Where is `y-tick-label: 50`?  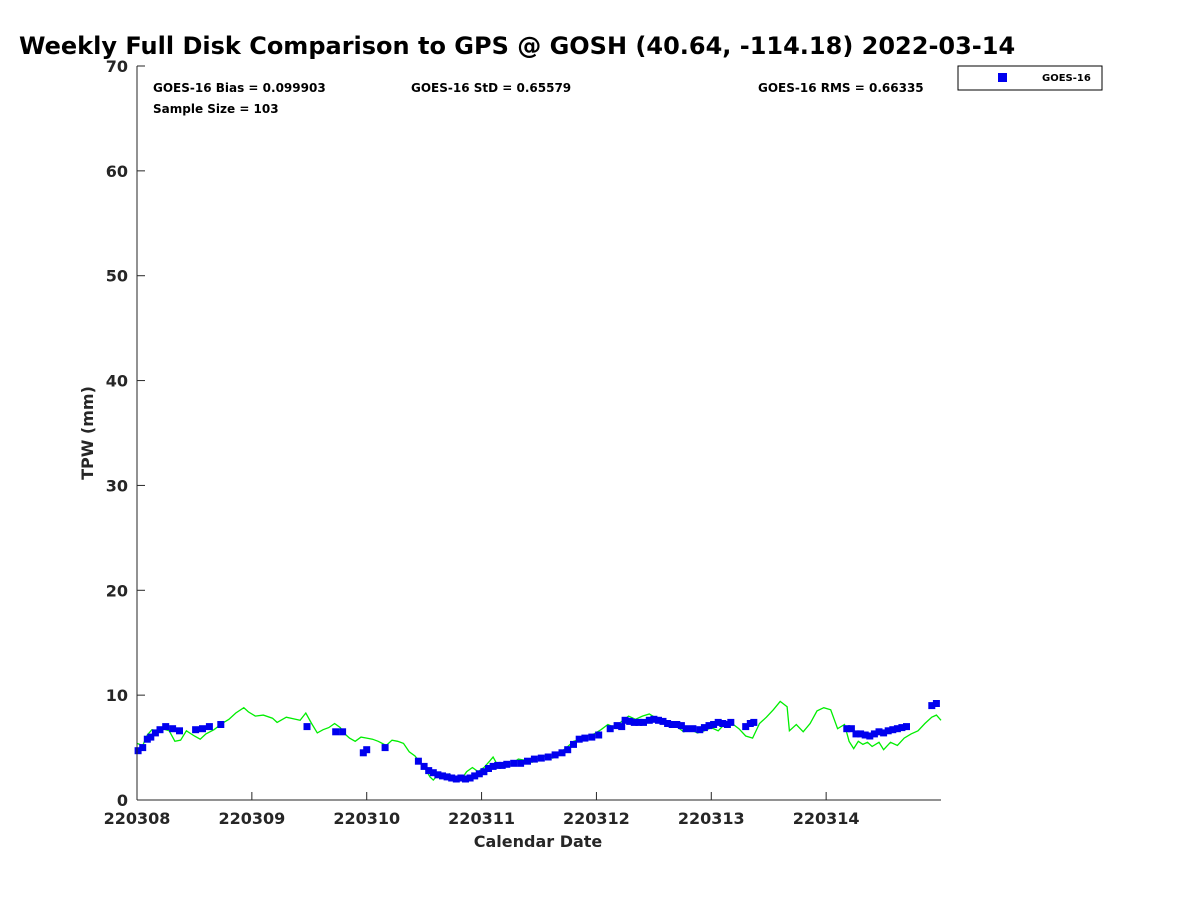 y-tick-label: 50 is located at coordinates (117, 276).